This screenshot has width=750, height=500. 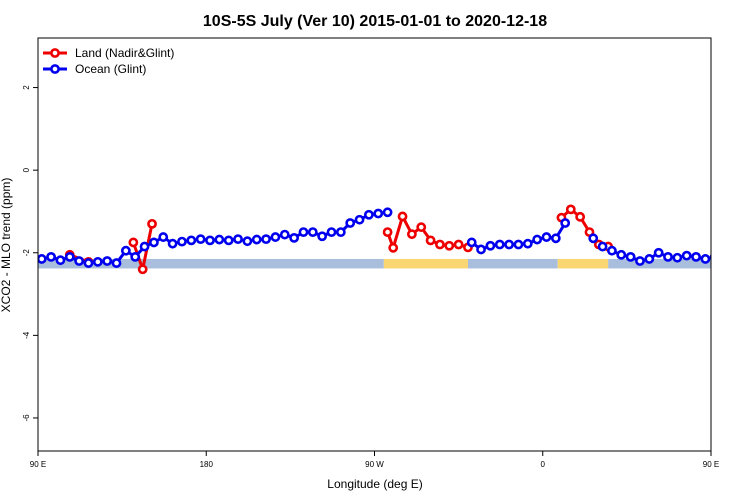 I want to click on series-group, so click(x=392, y=239).